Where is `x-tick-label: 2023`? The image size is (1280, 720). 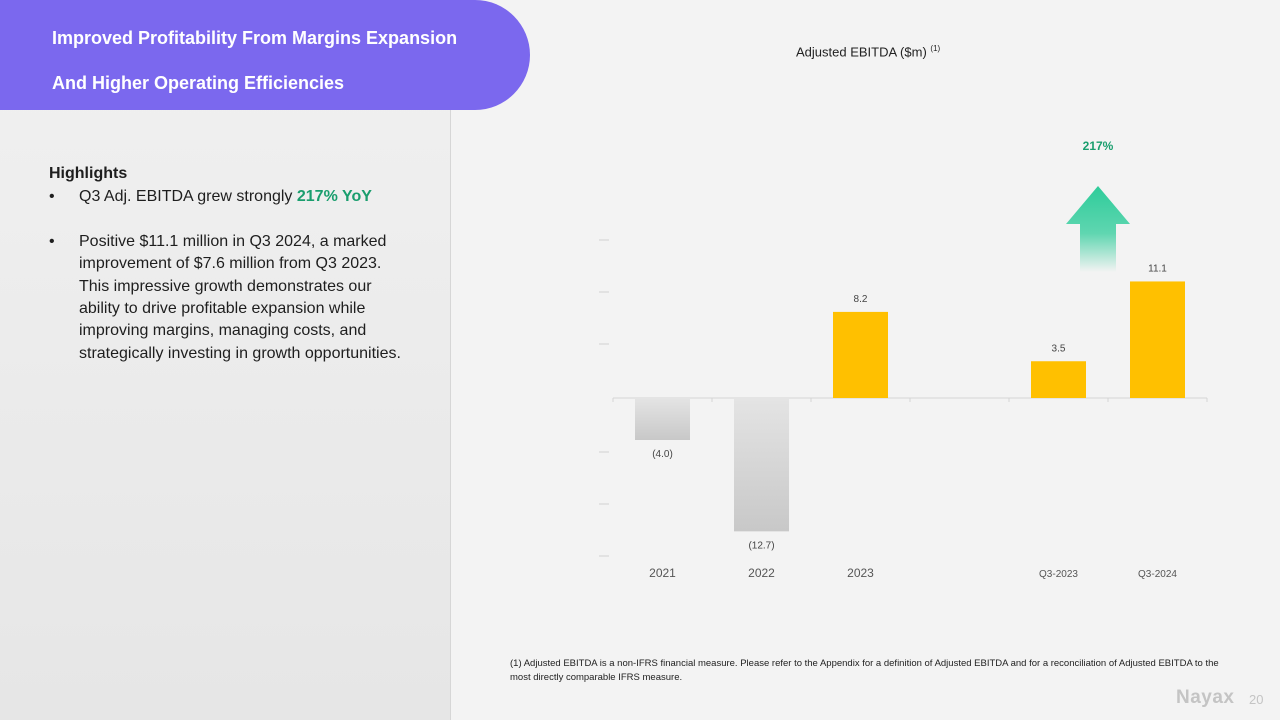 x-tick-label: 2023 is located at coordinates (860, 573).